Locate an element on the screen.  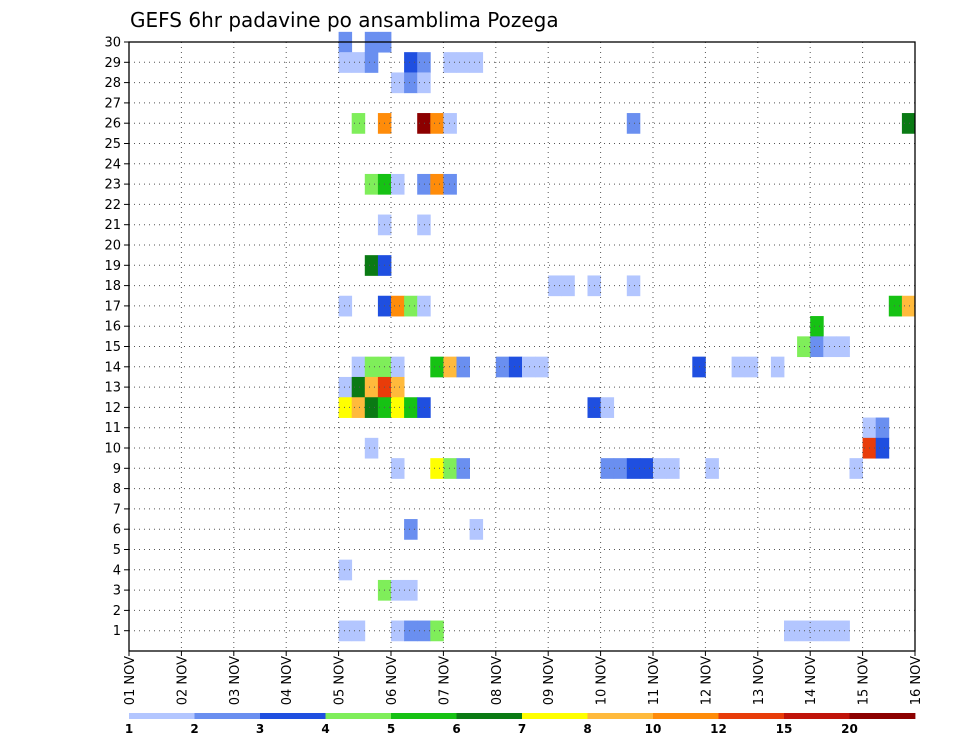
x-tick-label: 12 NOV is located at coordinates (706, 680).